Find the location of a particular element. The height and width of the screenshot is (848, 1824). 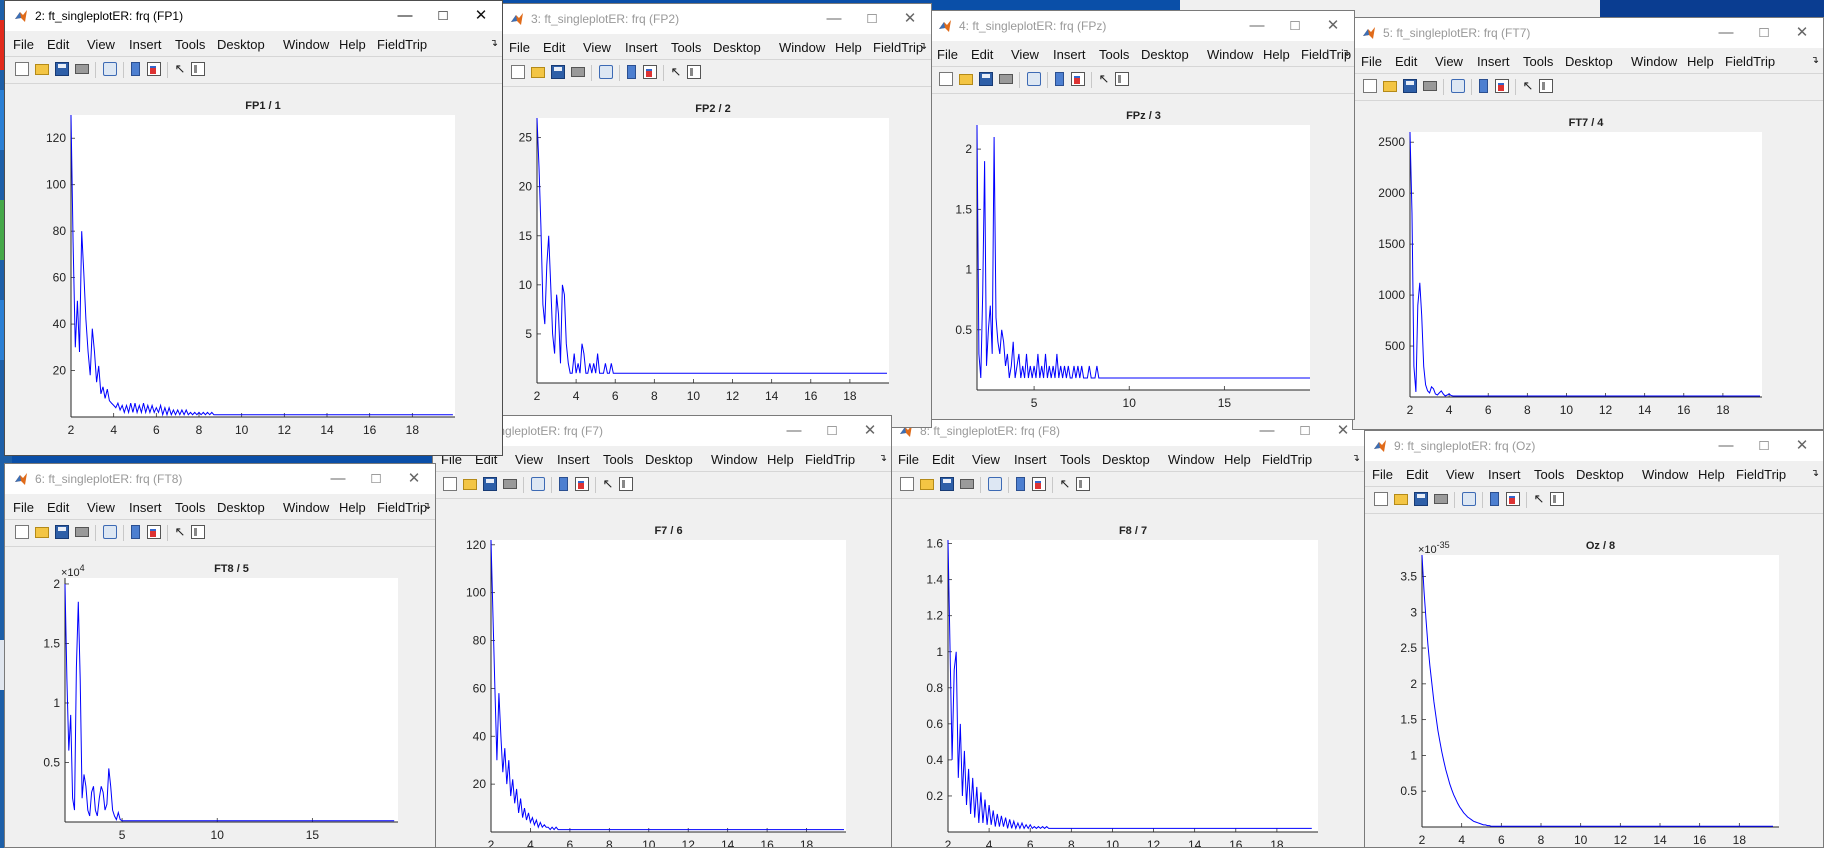

window-titlebar: 4: ft_singleplotER: frq (FPz) — □ ✕ is located at coordinates (1141, 26).